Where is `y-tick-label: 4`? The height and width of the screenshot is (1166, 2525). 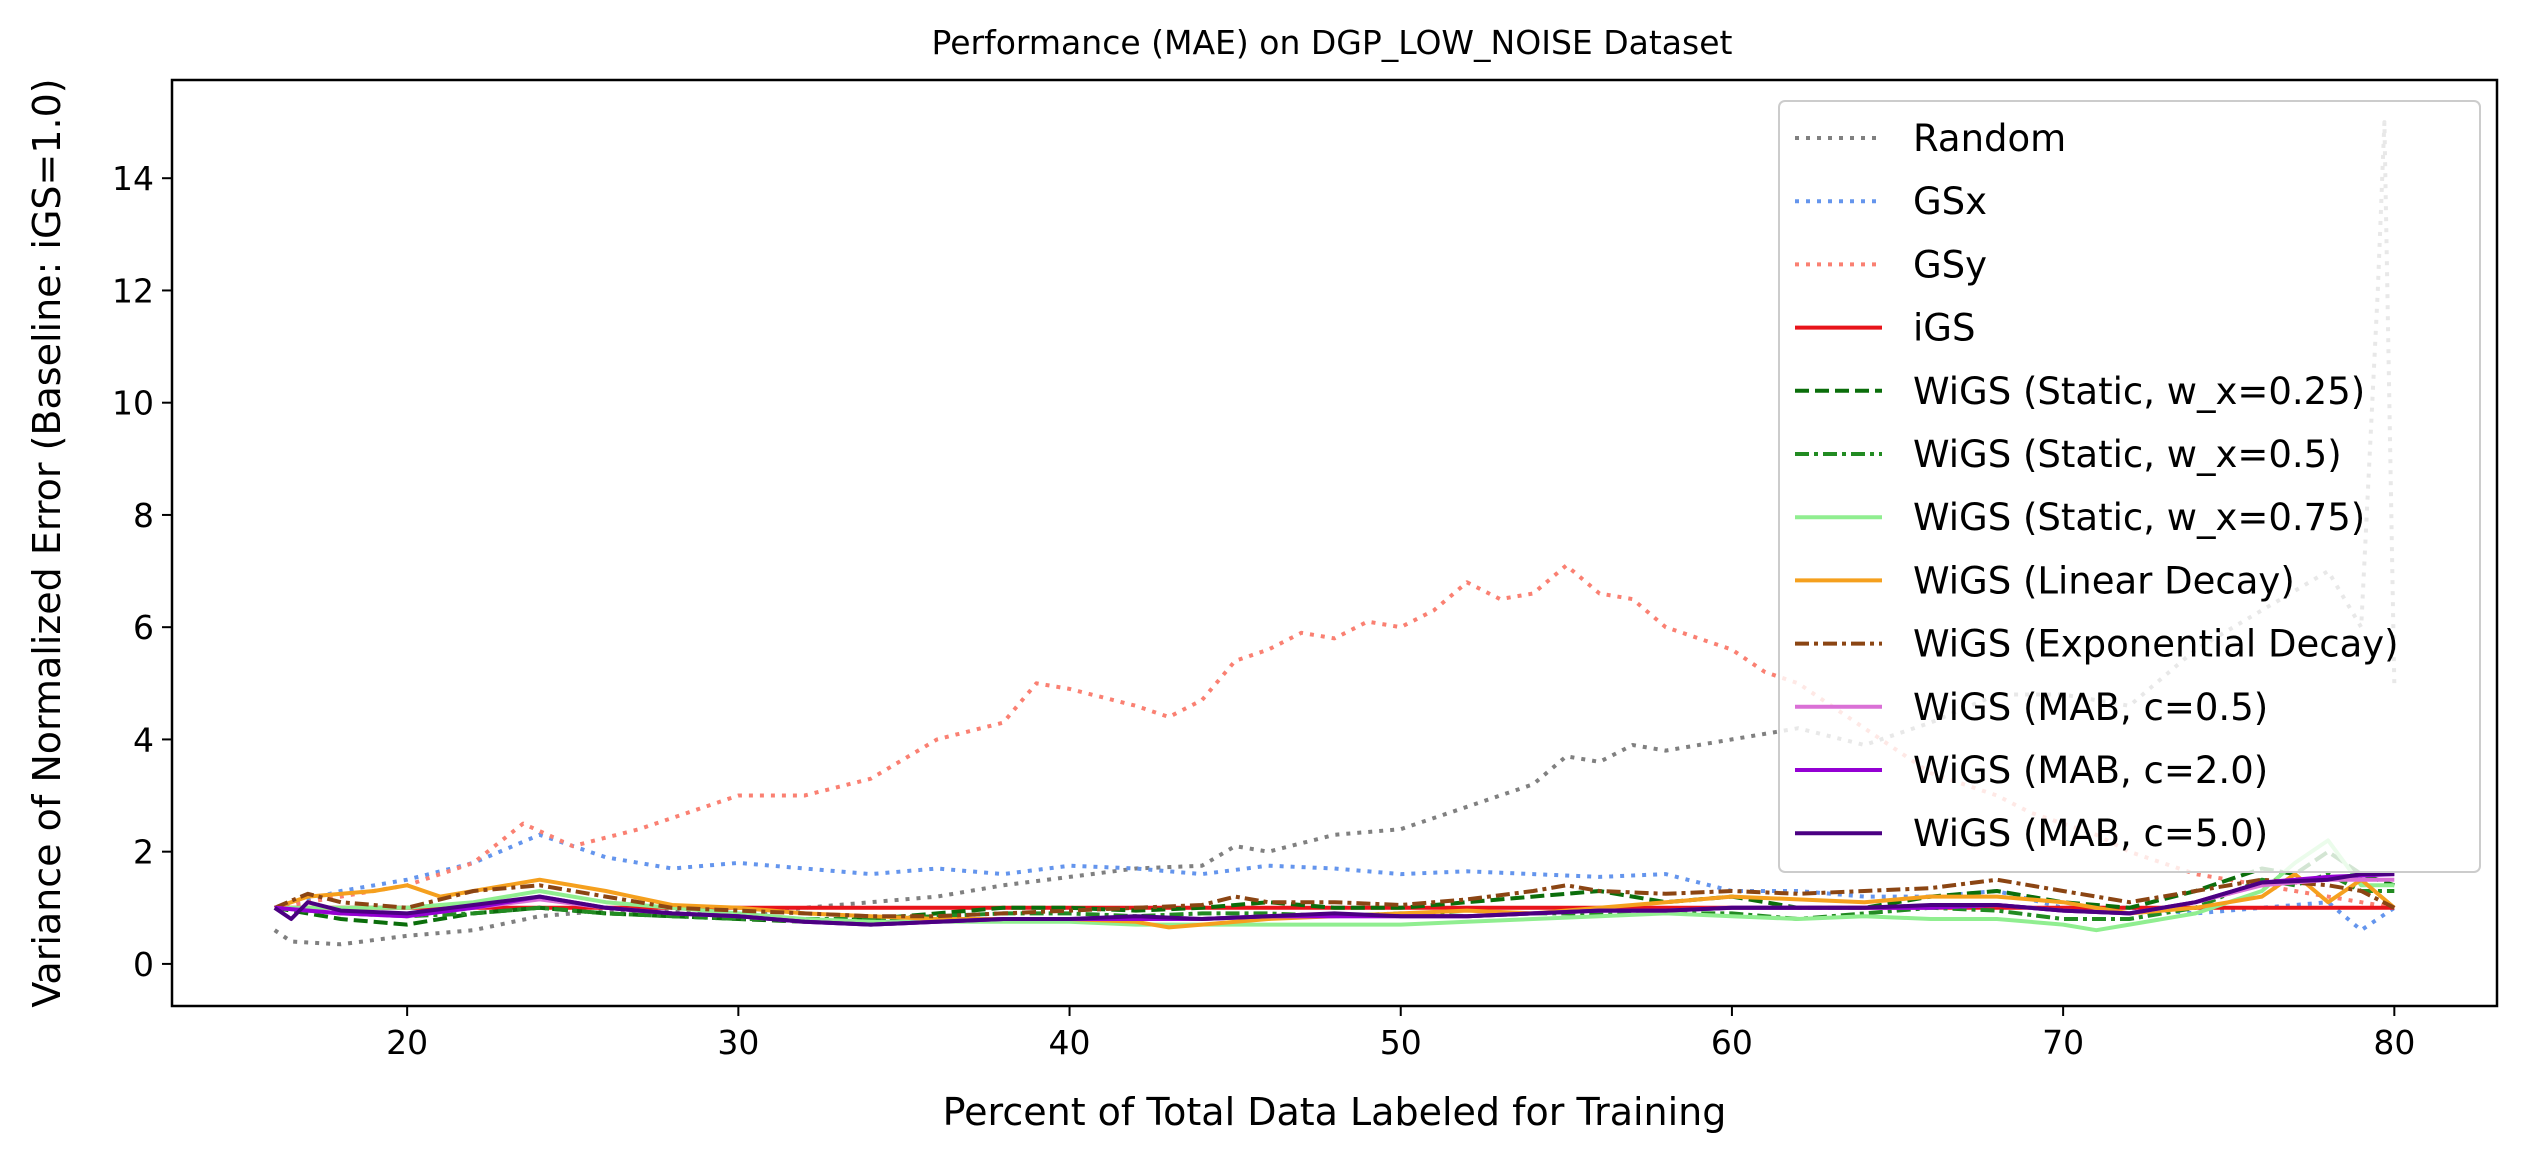
y-tick-label: 4 is located at coordinates (143, 739).